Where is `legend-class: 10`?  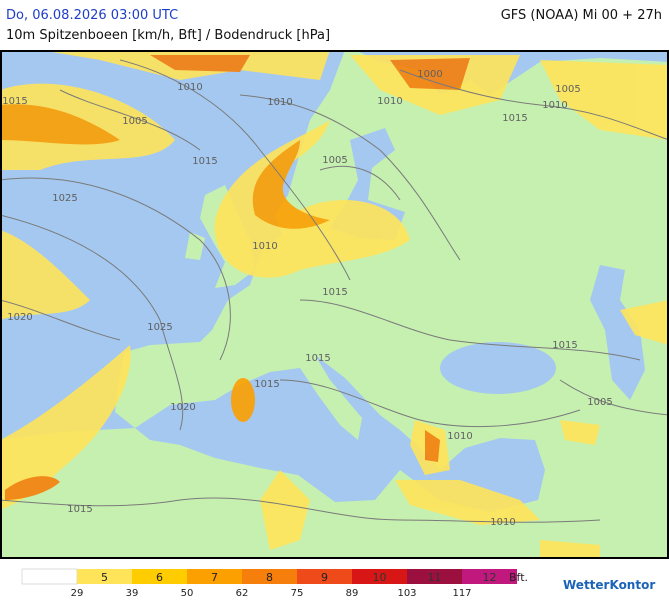 legend-class: 10 is located at coordinates (380, 577).